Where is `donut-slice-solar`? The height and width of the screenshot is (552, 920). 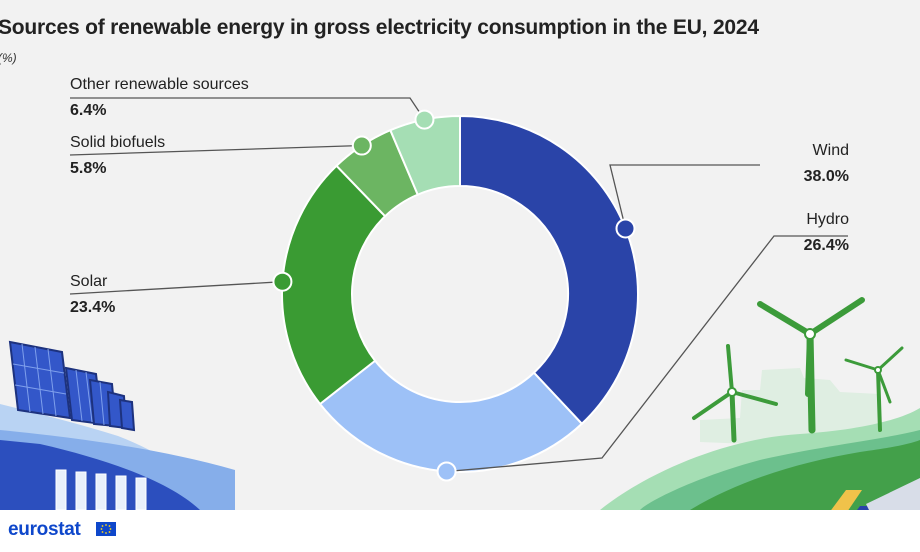
donut-slice-solar is located at coordinates (334, 285).